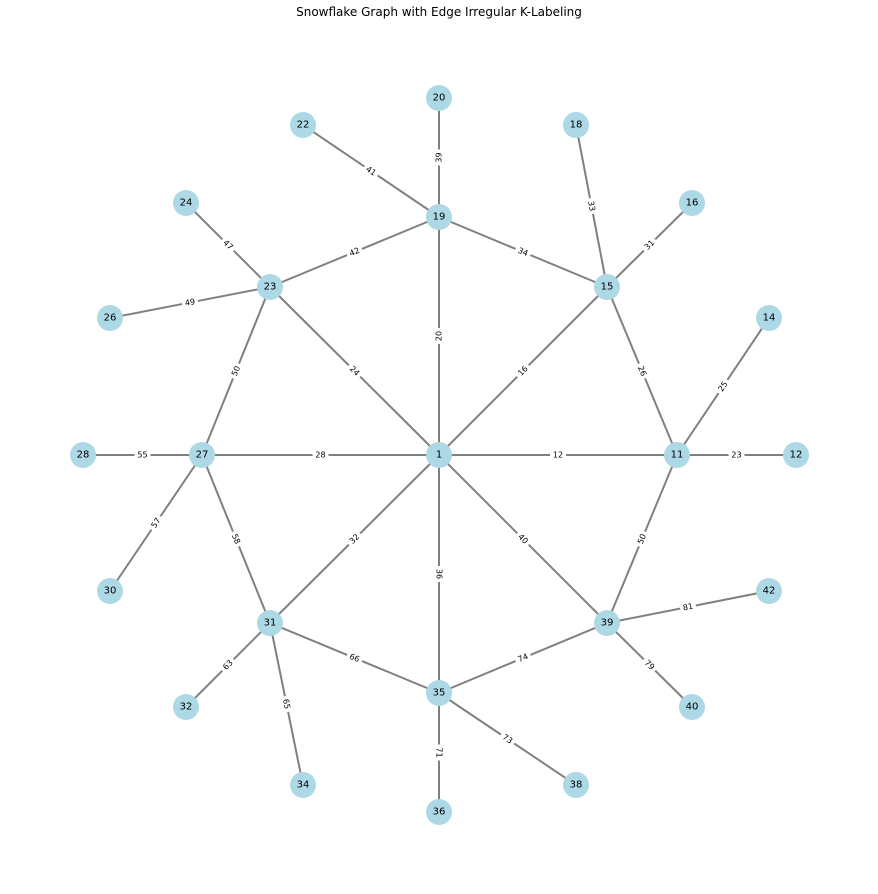 This screenshot has width=878, height=894. I want to click on node-label: 30, so click(110, 591).